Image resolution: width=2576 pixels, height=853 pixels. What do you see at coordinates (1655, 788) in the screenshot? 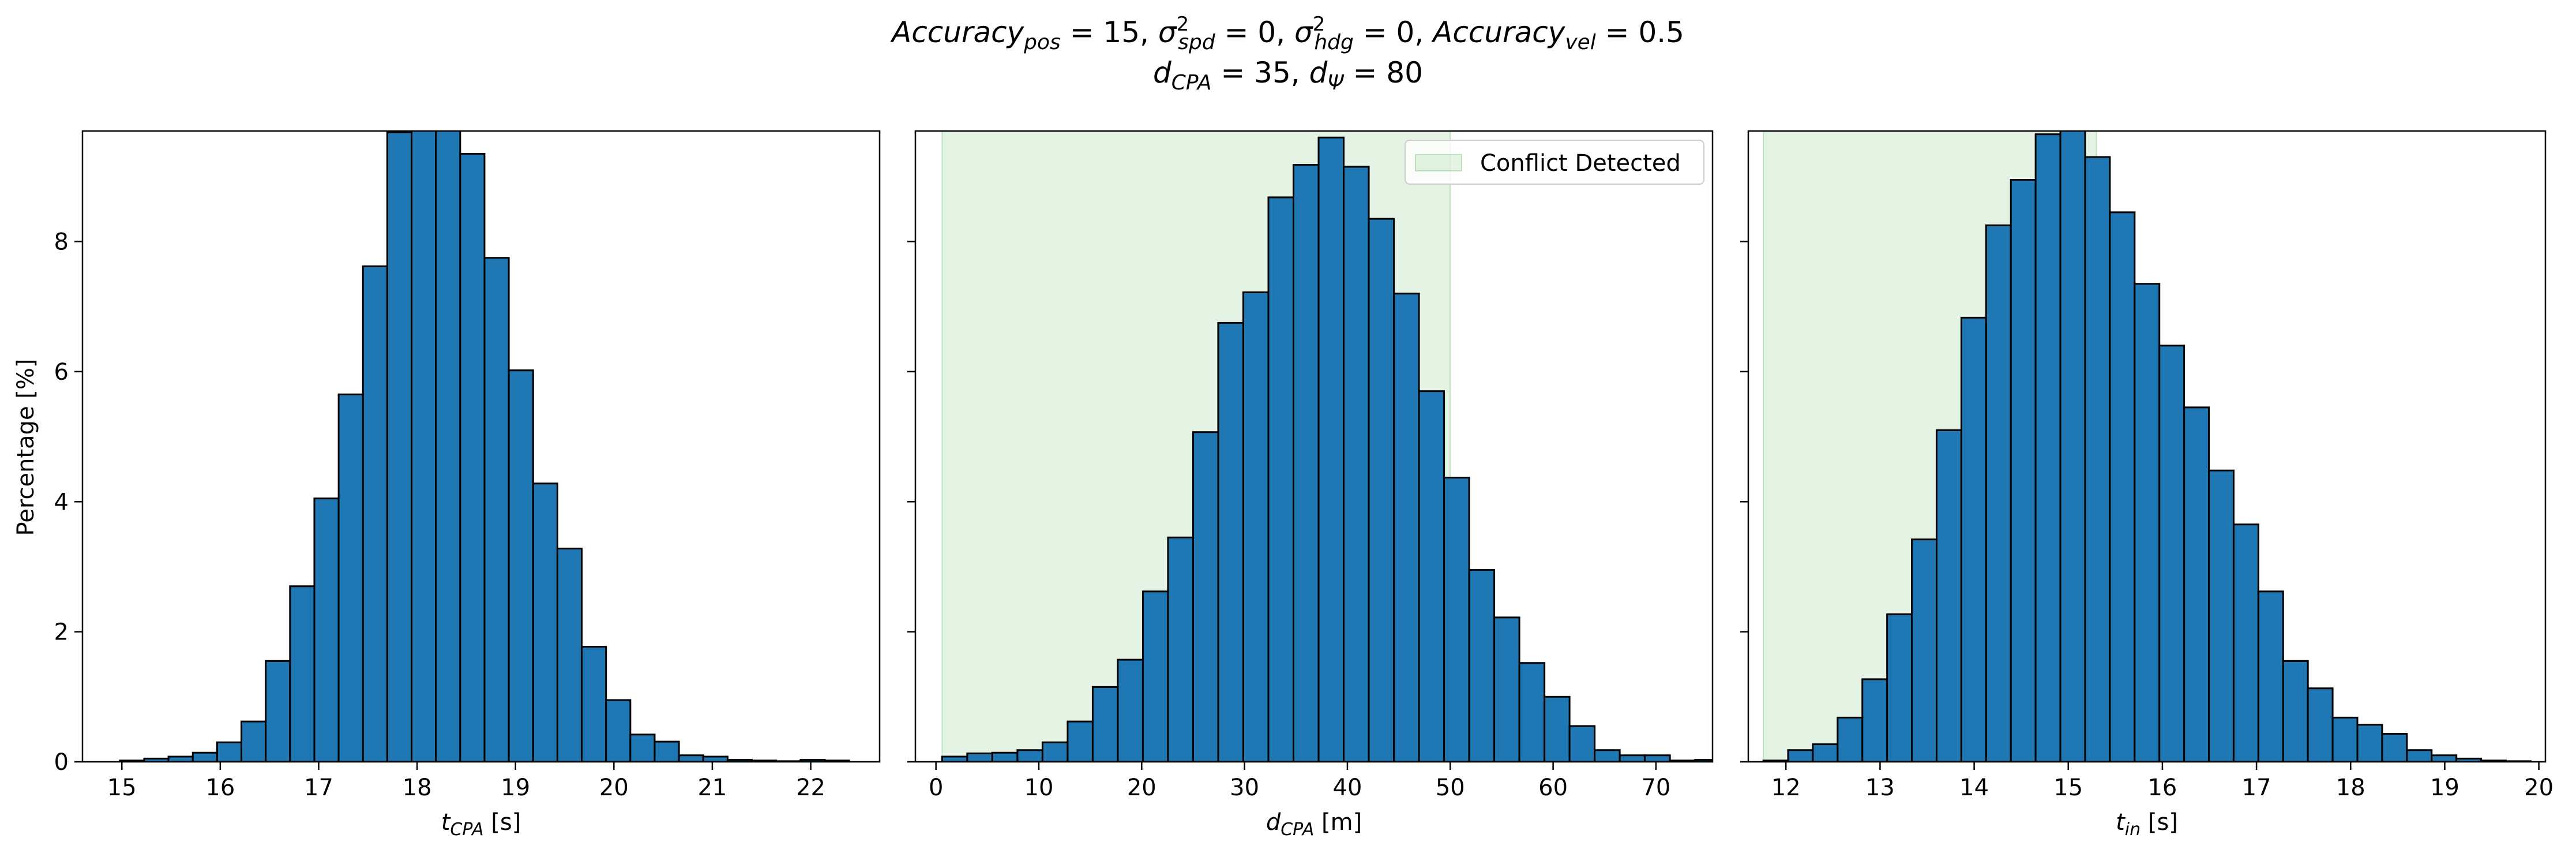
I see `x-tick-label: 70` at bounding box center [1655, 788].